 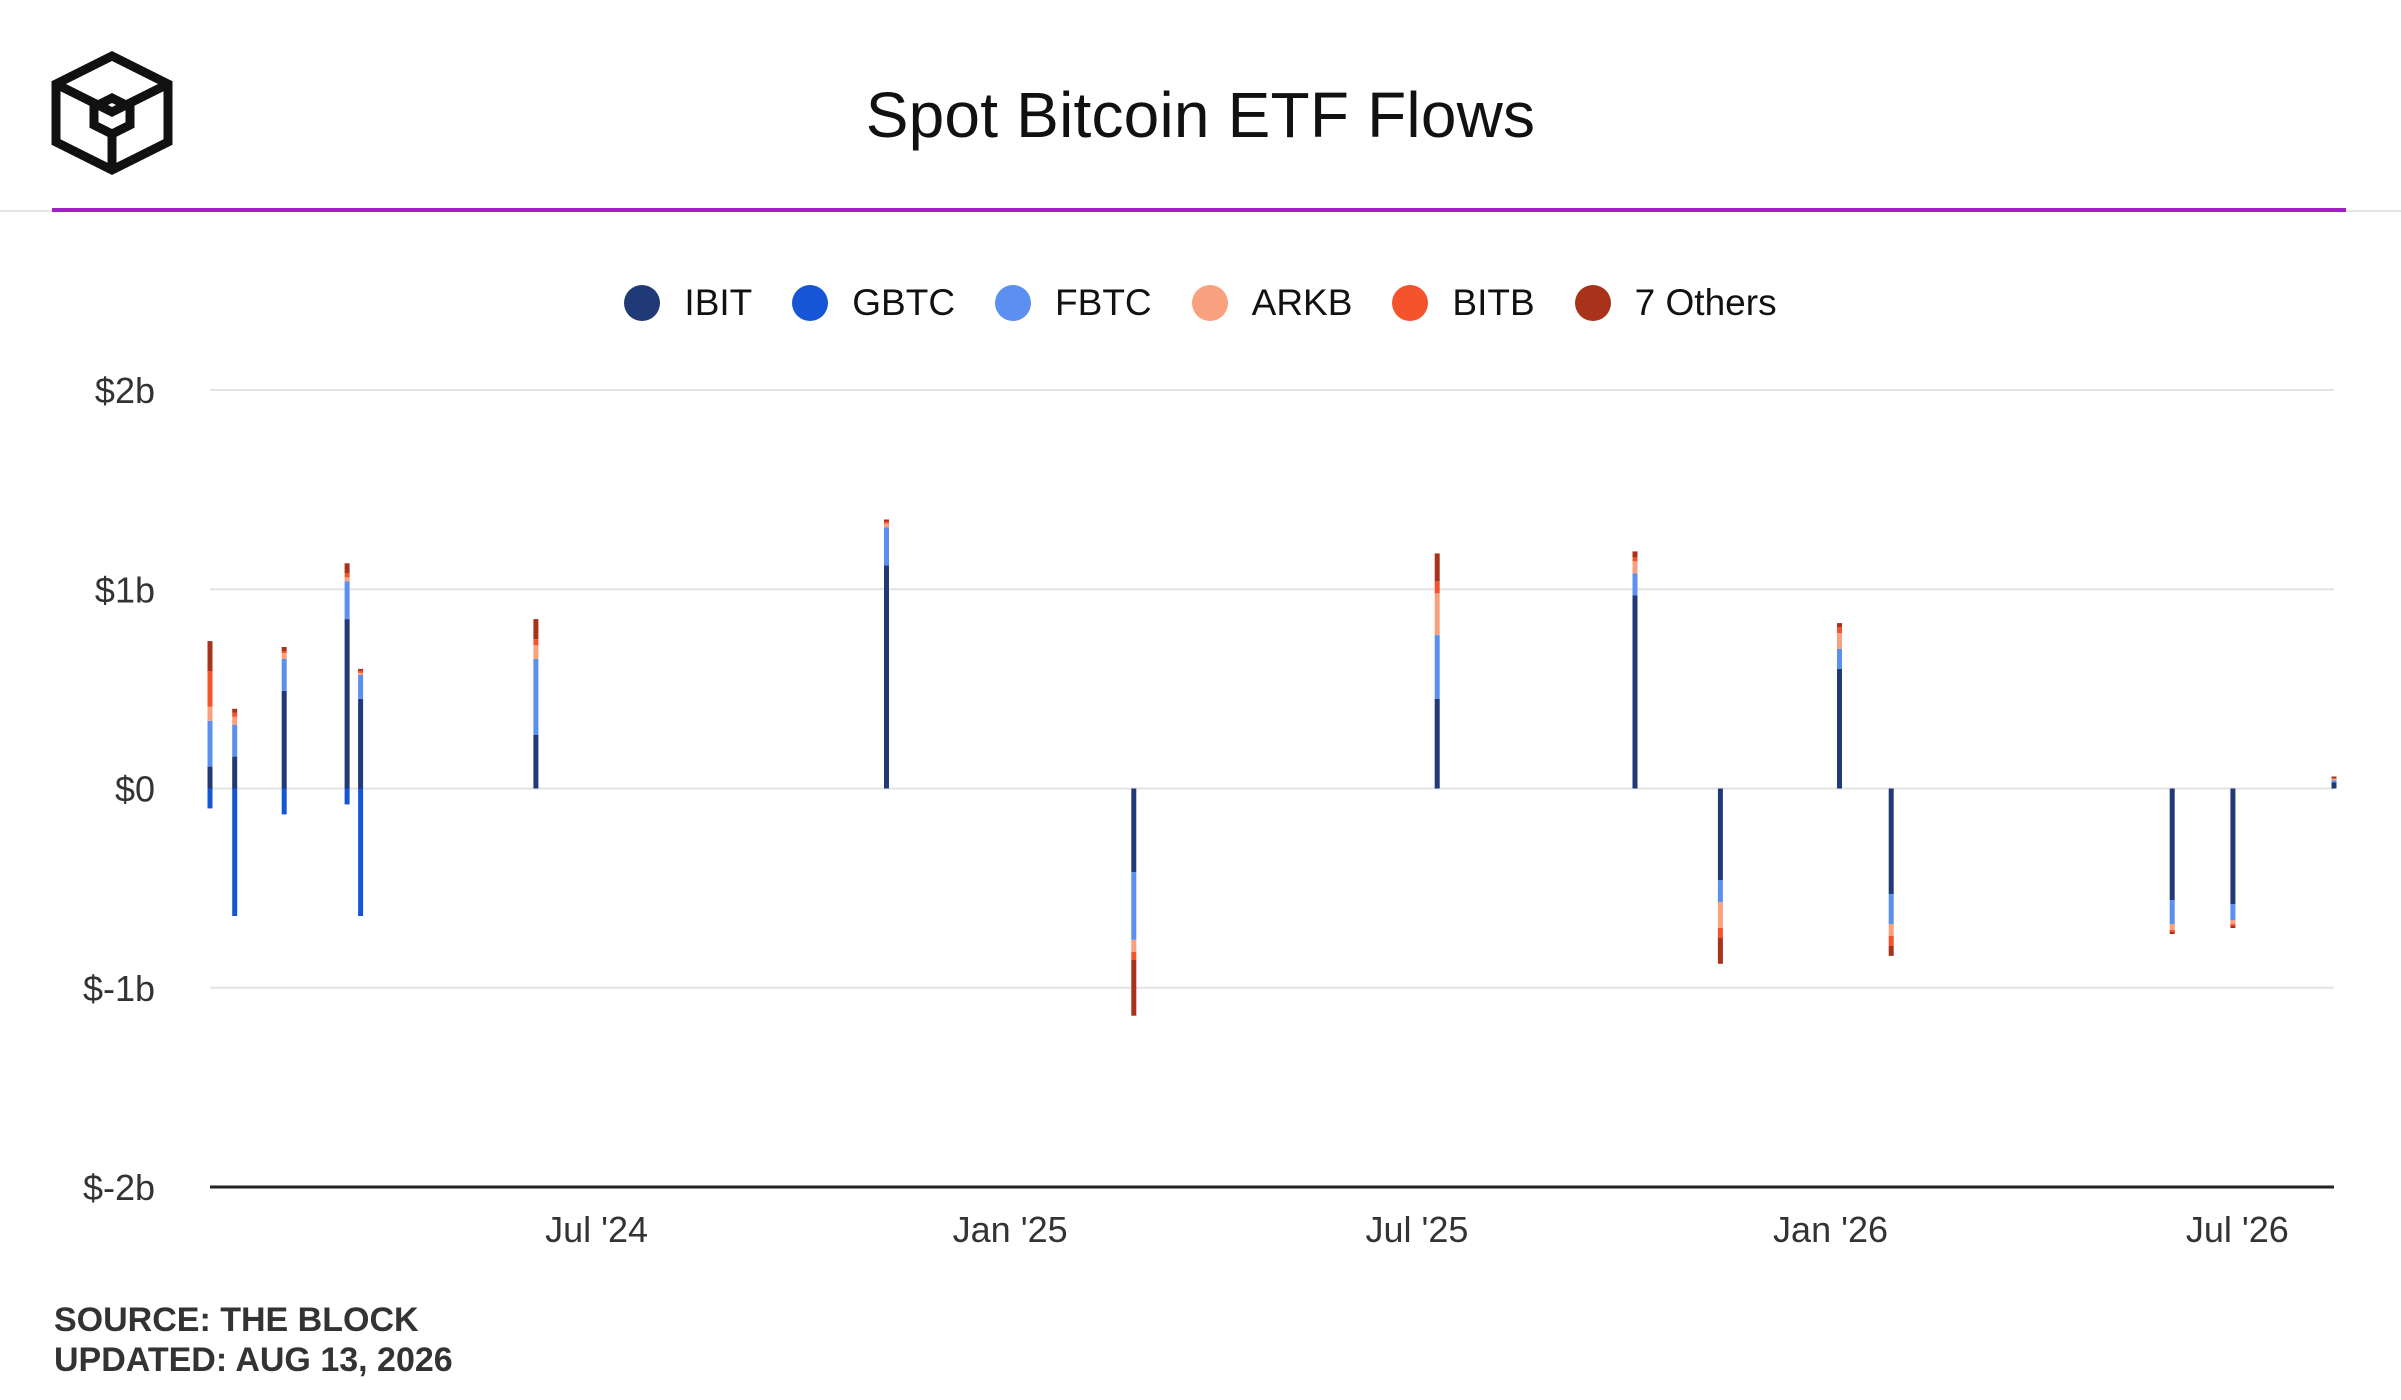 I want to click on x-tick-label: Jul '24, so click(x=596, y=1229).